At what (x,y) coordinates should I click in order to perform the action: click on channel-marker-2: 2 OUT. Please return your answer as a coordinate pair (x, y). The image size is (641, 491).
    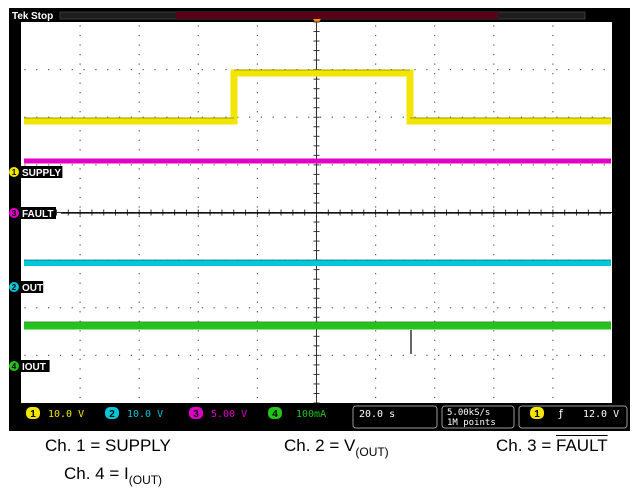
    Looking at the image, I should click on (26, 287).